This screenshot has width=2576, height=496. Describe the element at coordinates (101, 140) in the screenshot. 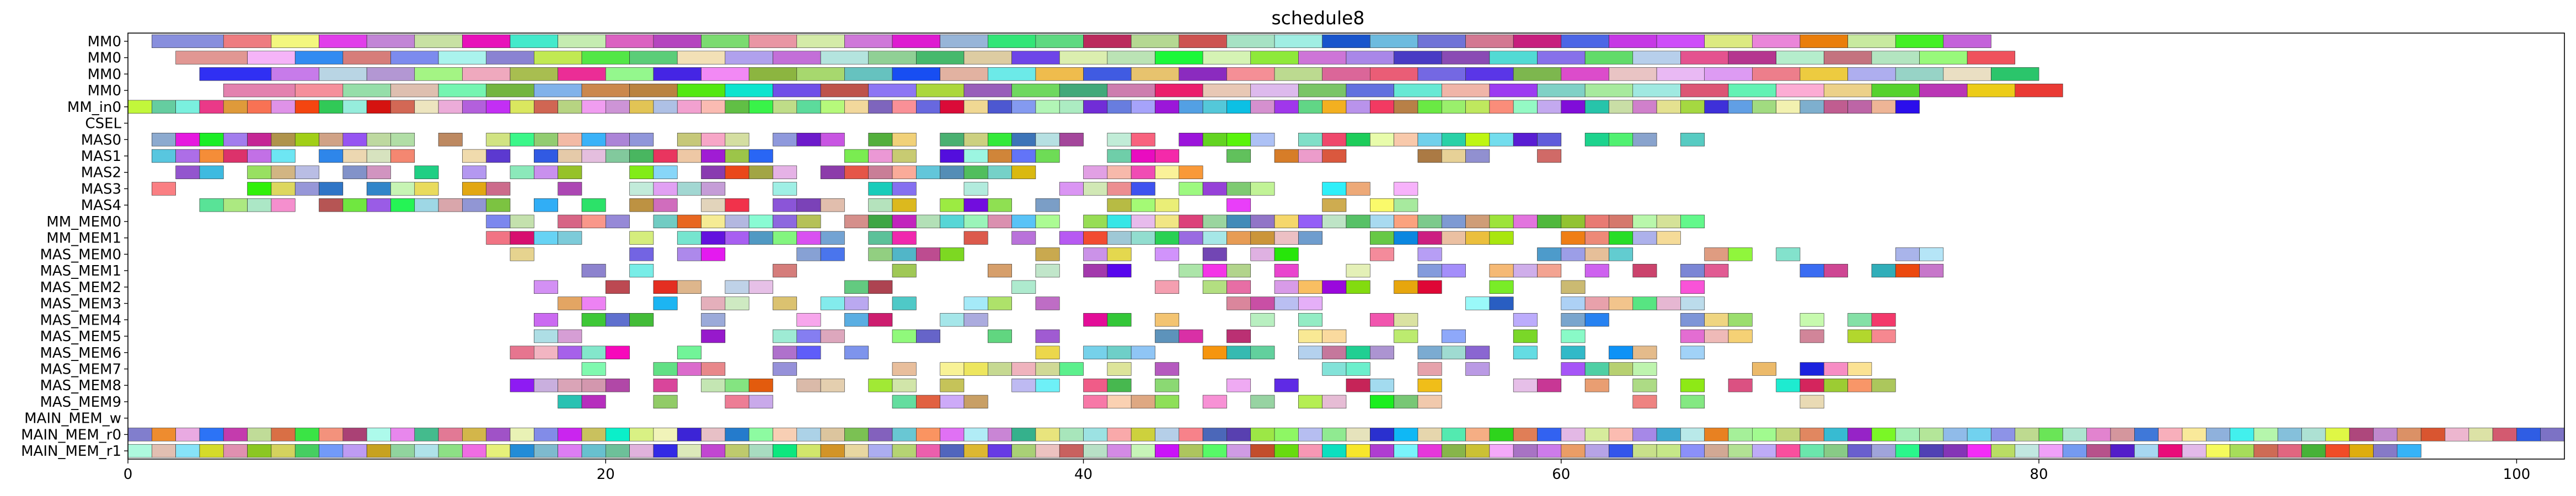

I see `y-tick-label: MAS0` at that location.